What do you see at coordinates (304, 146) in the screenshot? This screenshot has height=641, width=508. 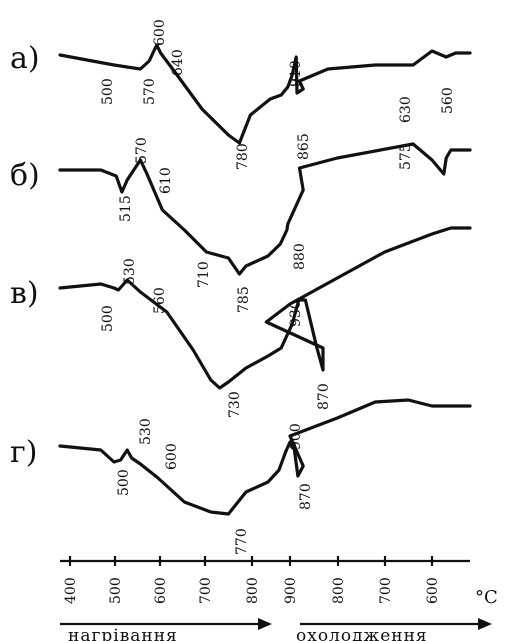 I see `peak-label: 865` at bounding box center [304, 146].